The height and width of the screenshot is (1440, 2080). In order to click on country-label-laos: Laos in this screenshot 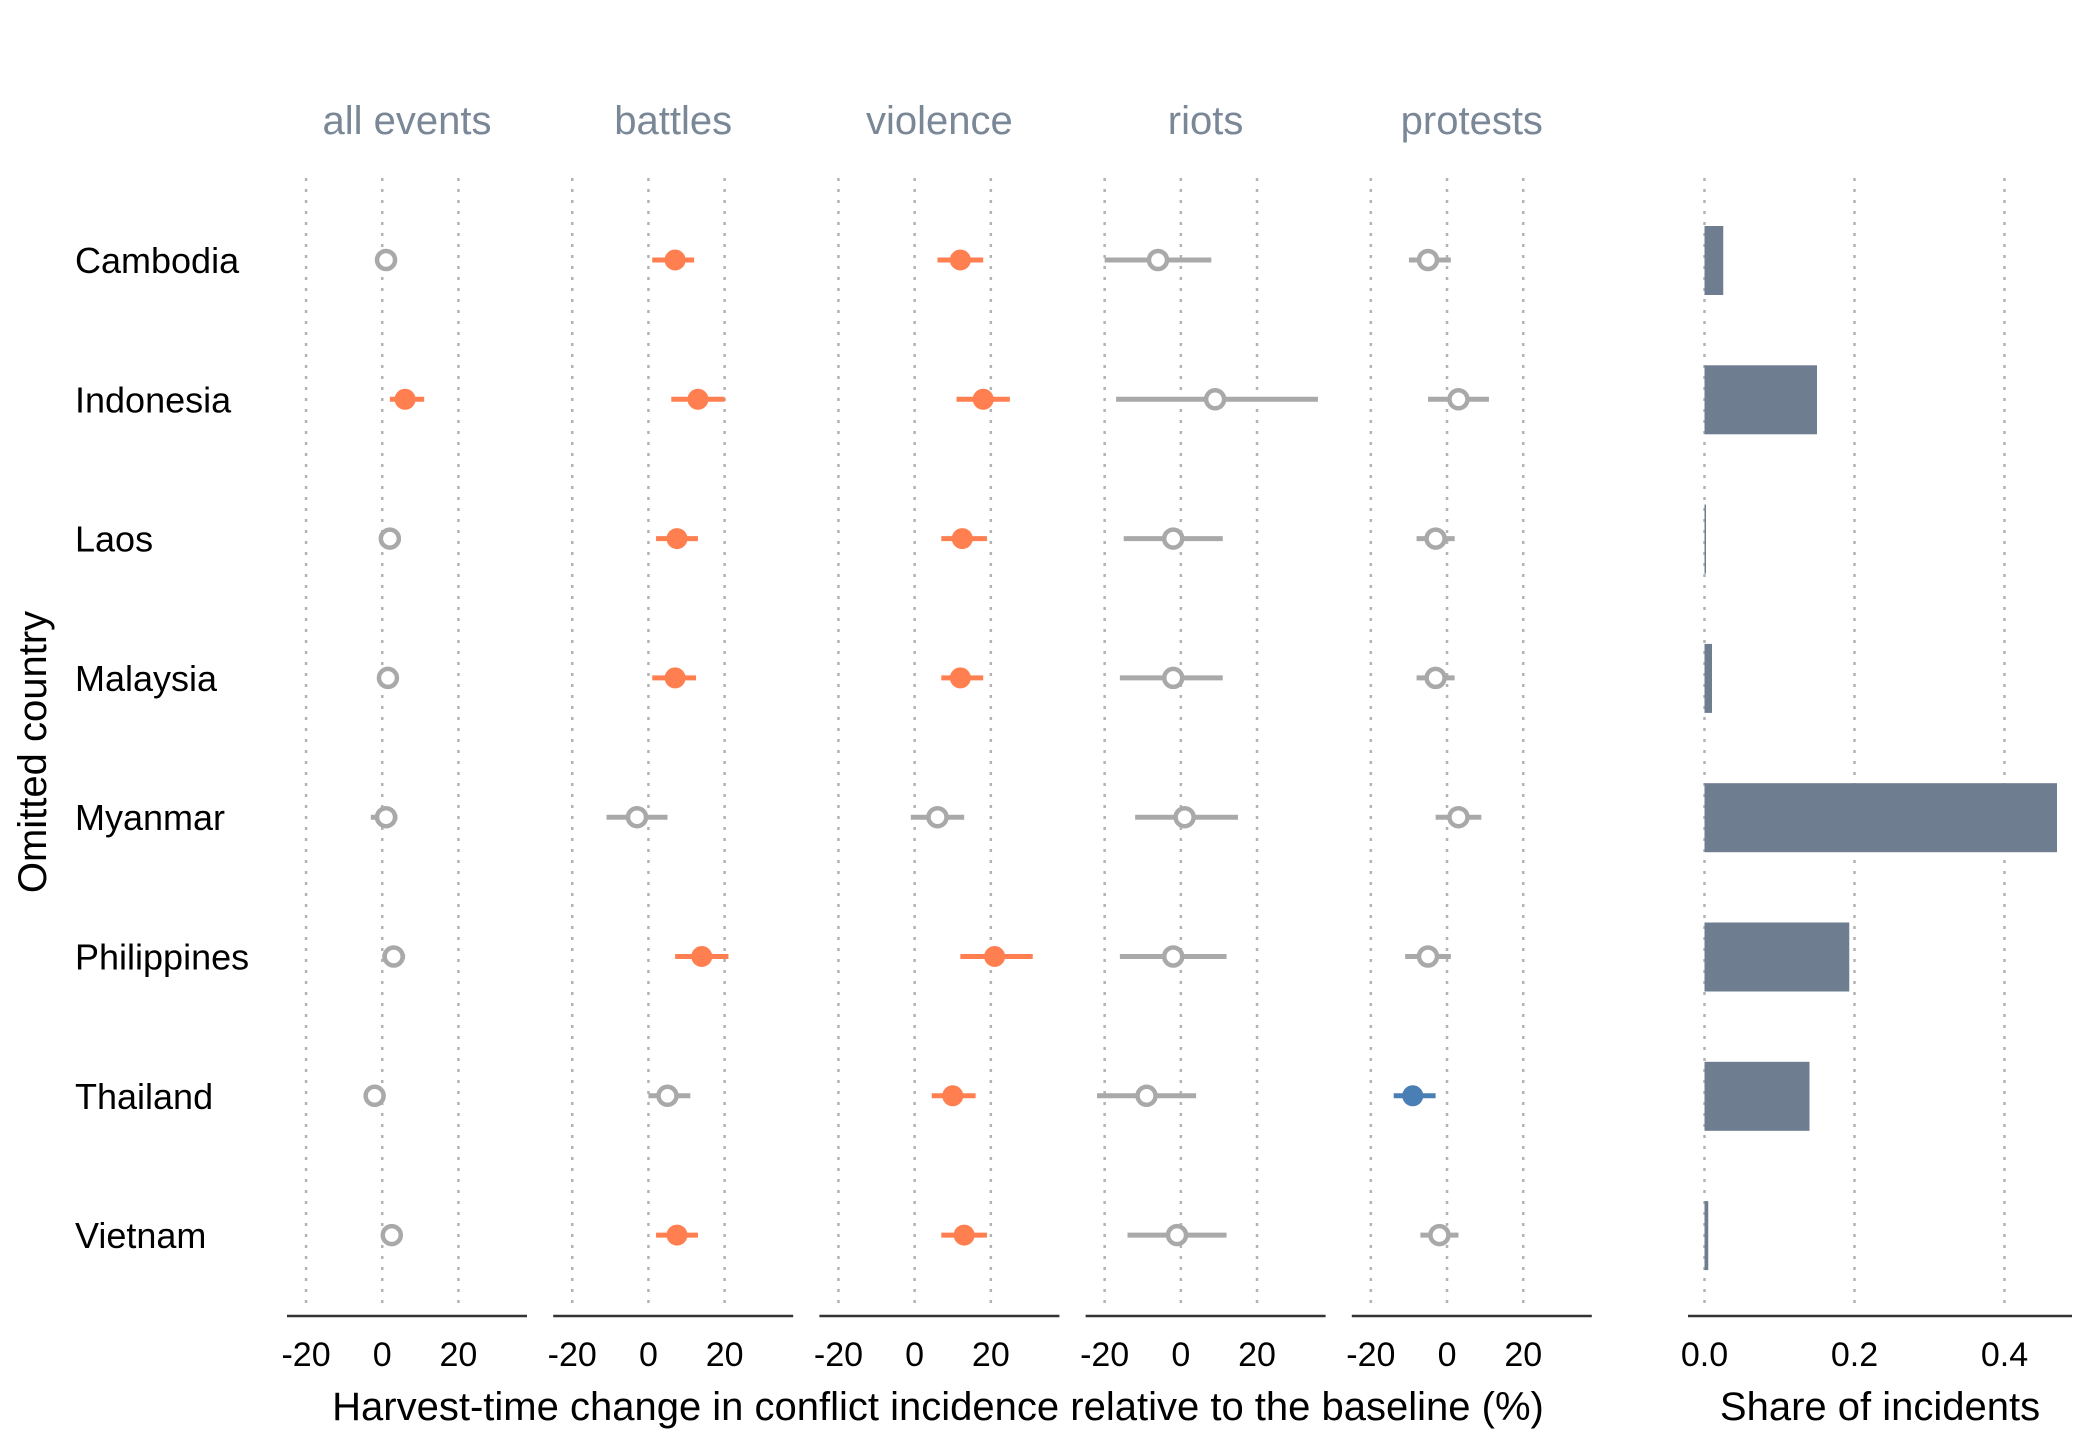, I will do `click(114, 539)`.